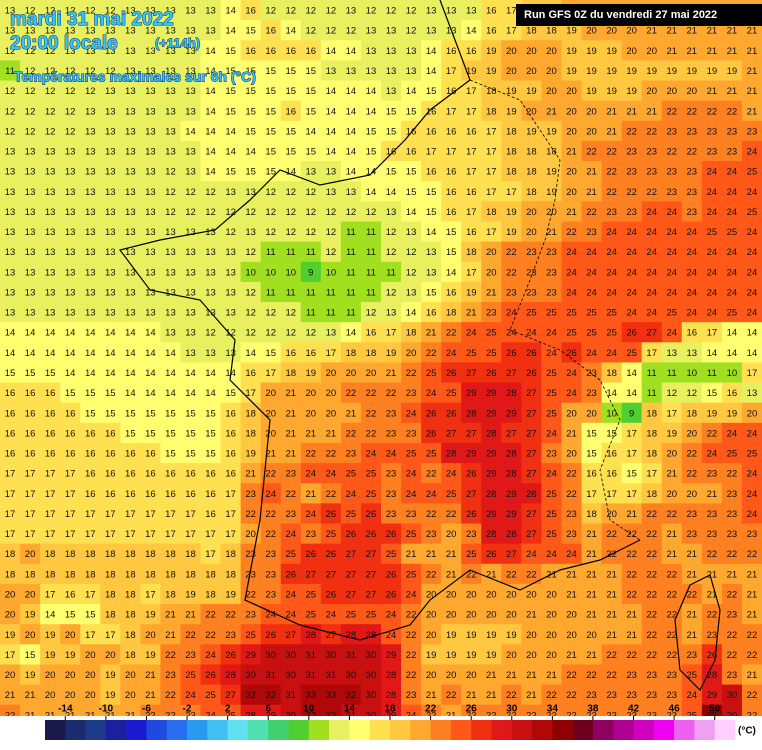 This screenshot has width=762, height=750. Describe the element at coordinates (652, 373) in the screenshot. I see `cell-value: 11` at that location.